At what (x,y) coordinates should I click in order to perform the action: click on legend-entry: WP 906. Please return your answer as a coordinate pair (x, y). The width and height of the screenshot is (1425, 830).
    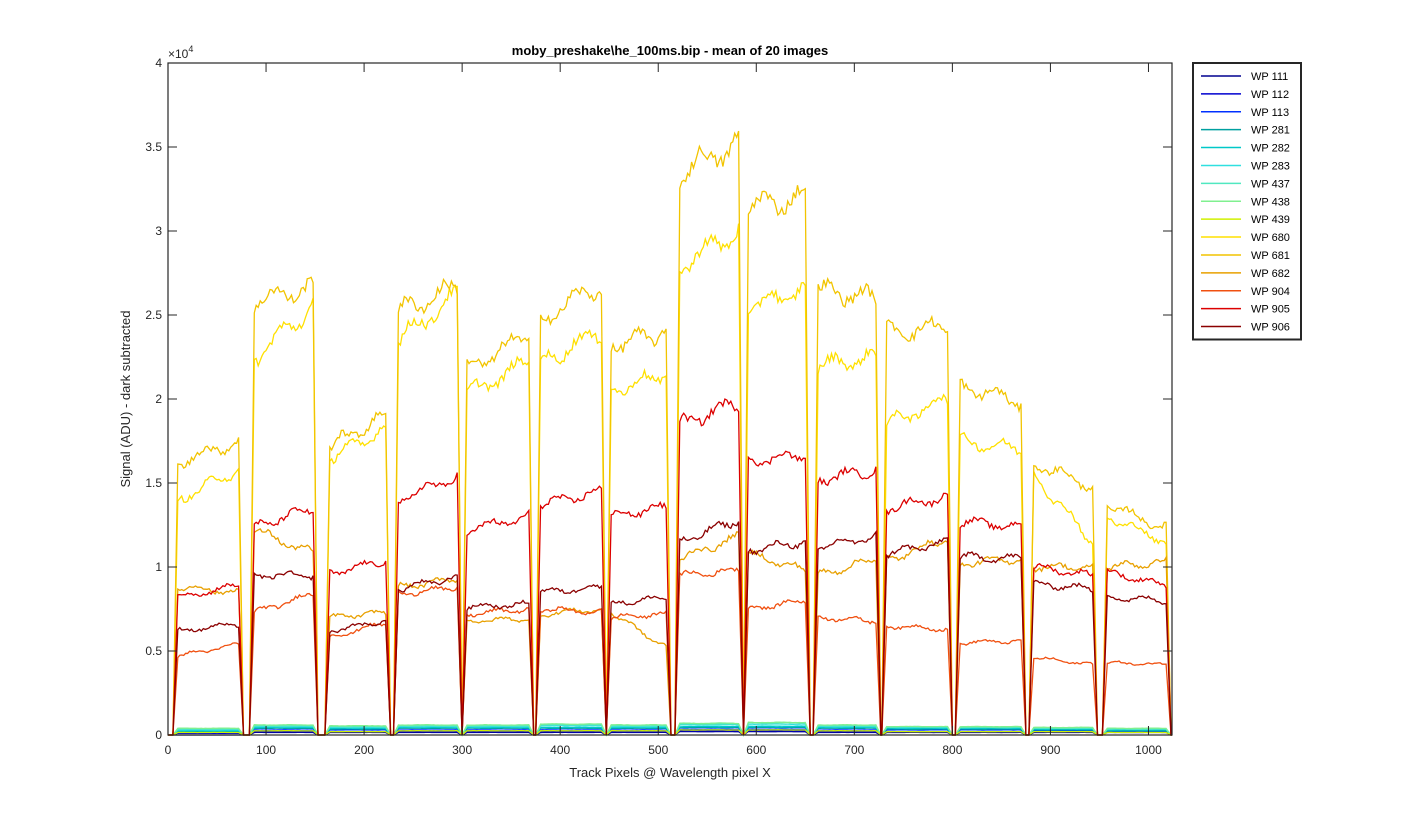
    Looking at the image, I should click on (1270, 328).